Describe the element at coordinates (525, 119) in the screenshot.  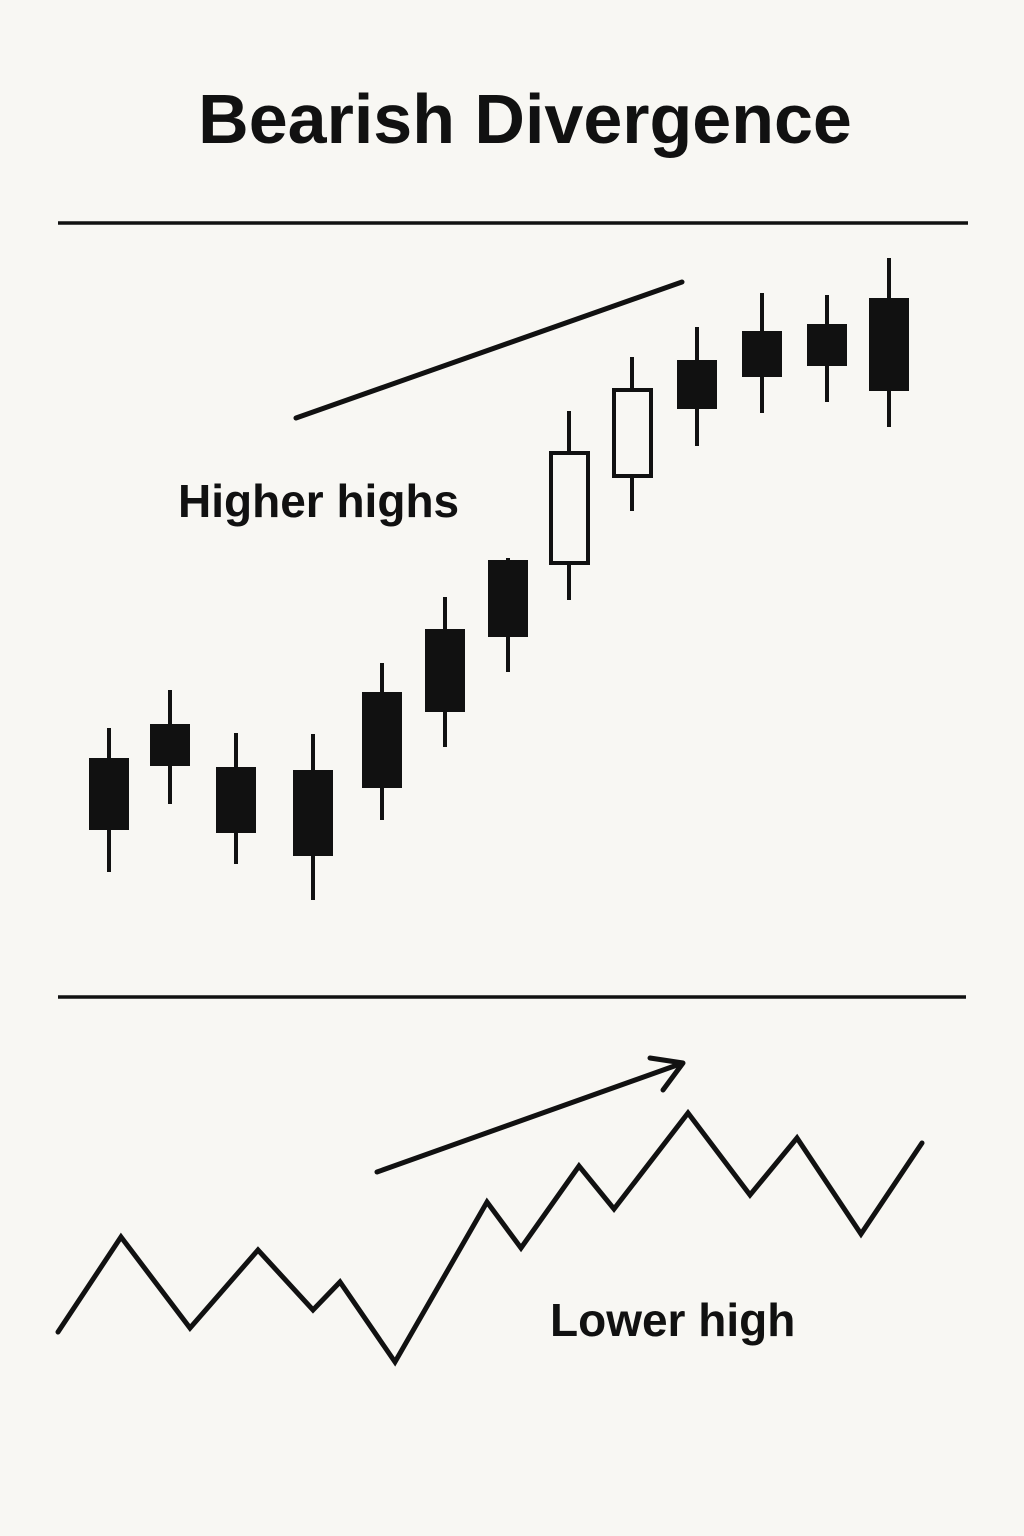
I see `title: Bearish Divergence` at that location.